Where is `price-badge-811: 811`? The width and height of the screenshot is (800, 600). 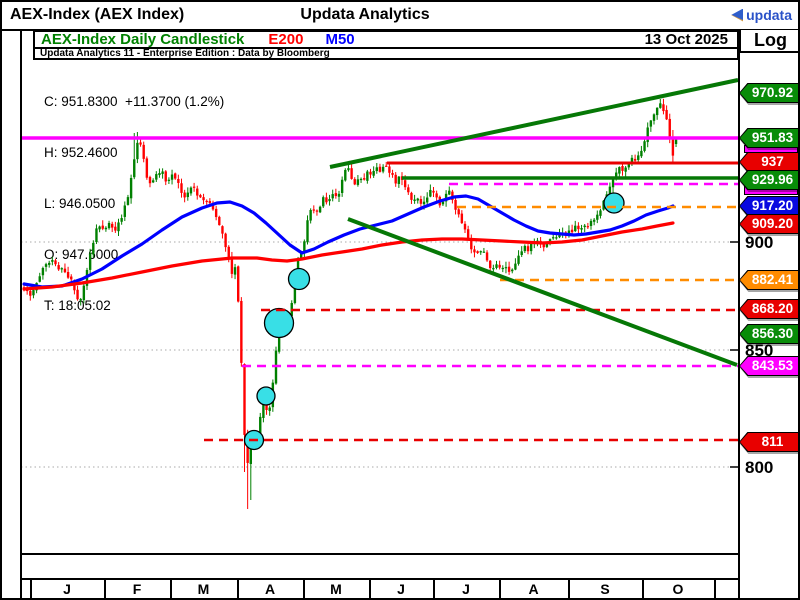 price-badge-811: 811 is located at coordinates (768, 442).